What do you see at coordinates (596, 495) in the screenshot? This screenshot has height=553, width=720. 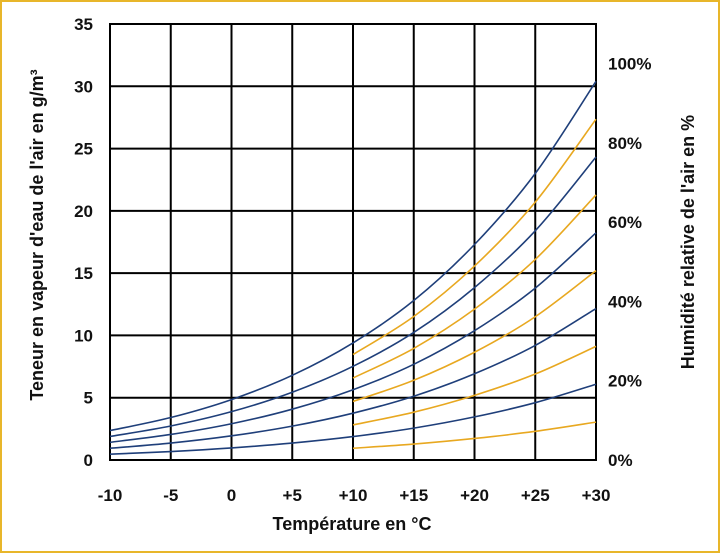 I see `x-tick-label: +30` at bounding box center [596, 495].